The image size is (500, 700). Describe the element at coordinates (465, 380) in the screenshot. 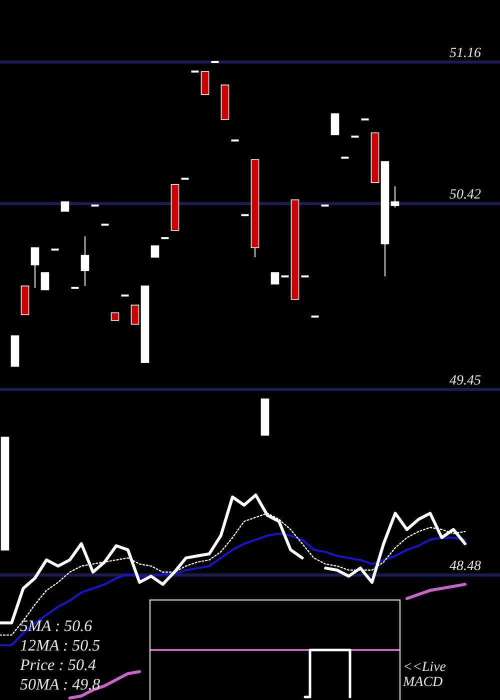

I see `y-tick-label: 49.45` at that location.